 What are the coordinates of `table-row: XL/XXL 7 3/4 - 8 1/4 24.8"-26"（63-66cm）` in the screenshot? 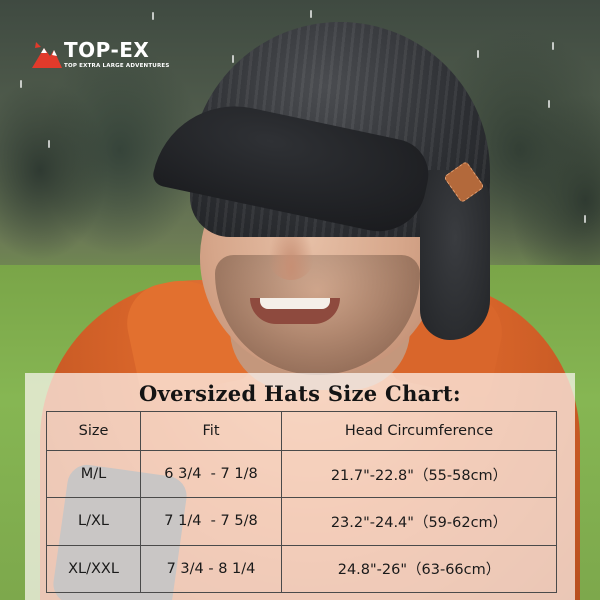 It's located at (301, 569).